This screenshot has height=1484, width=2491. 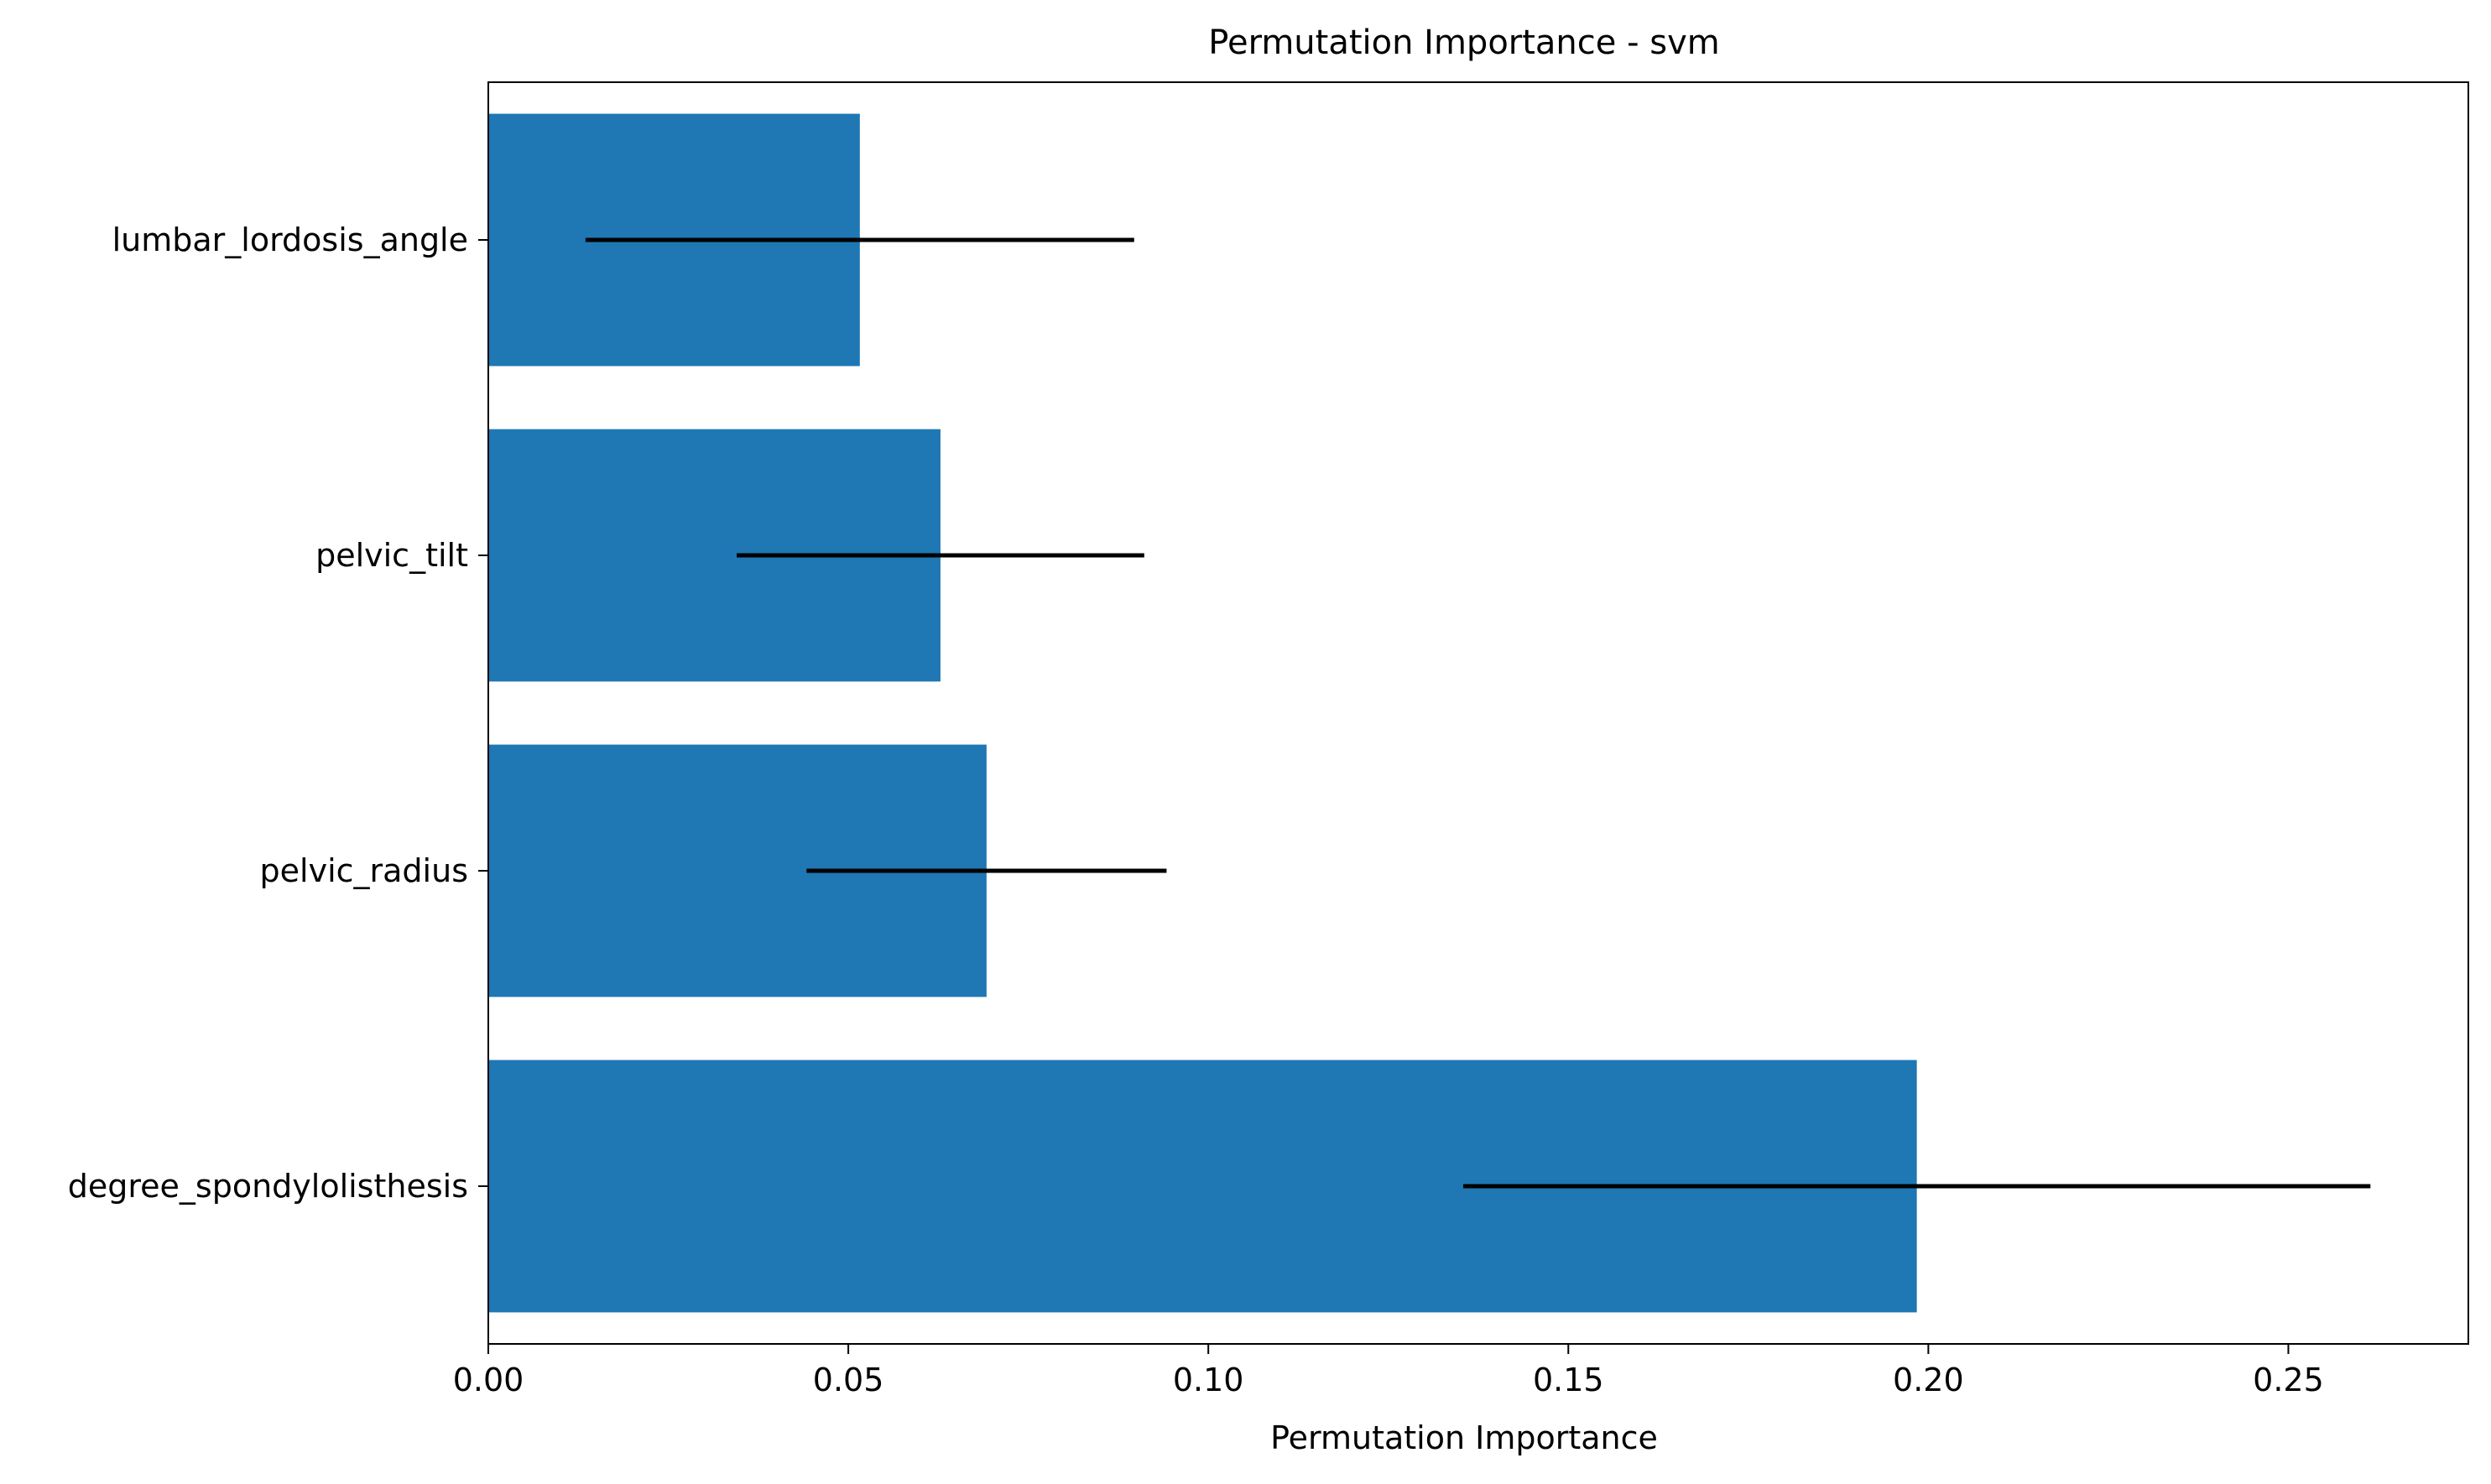 I want to click on x-tick-label-0.25: 0.25, so click(x=2288, y=1380).